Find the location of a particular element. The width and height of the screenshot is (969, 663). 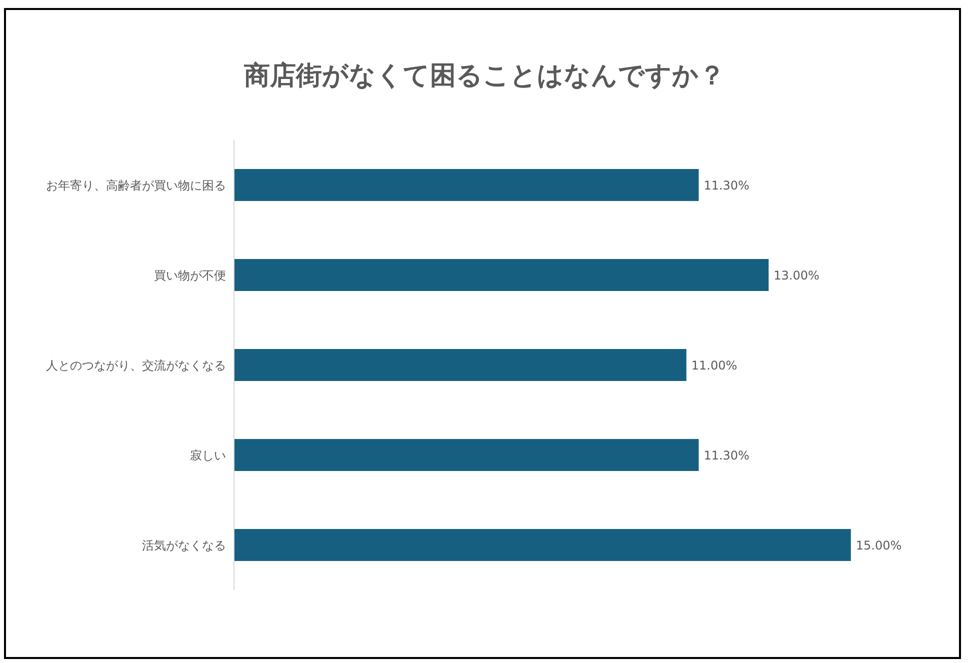

y-tick-label: お年寄り、高齢者が買い物に困る is located at coordinates (136, 185).